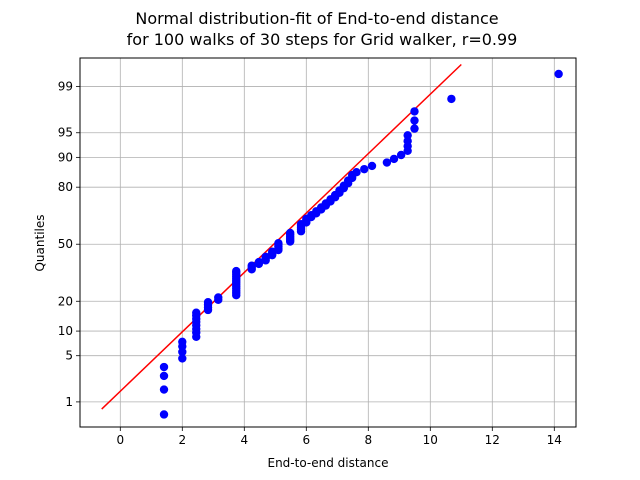 The width and height of the screenshot is (640, 480). I want to click on y-axis-label: Quantiles, so click(40, 242).